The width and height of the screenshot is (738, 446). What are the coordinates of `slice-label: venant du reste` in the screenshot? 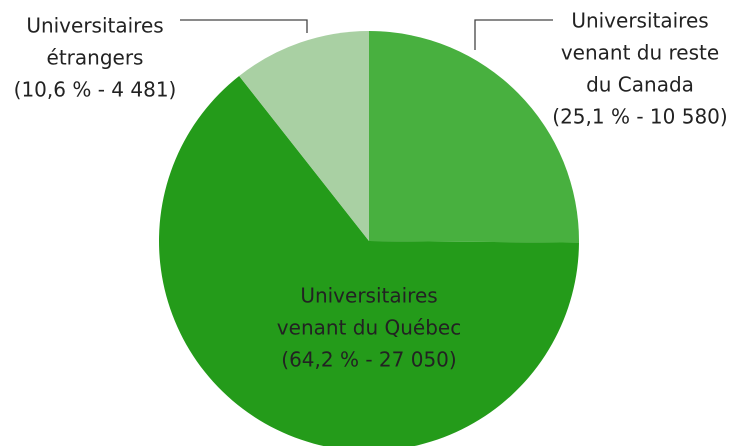 It's located at (640, 53).